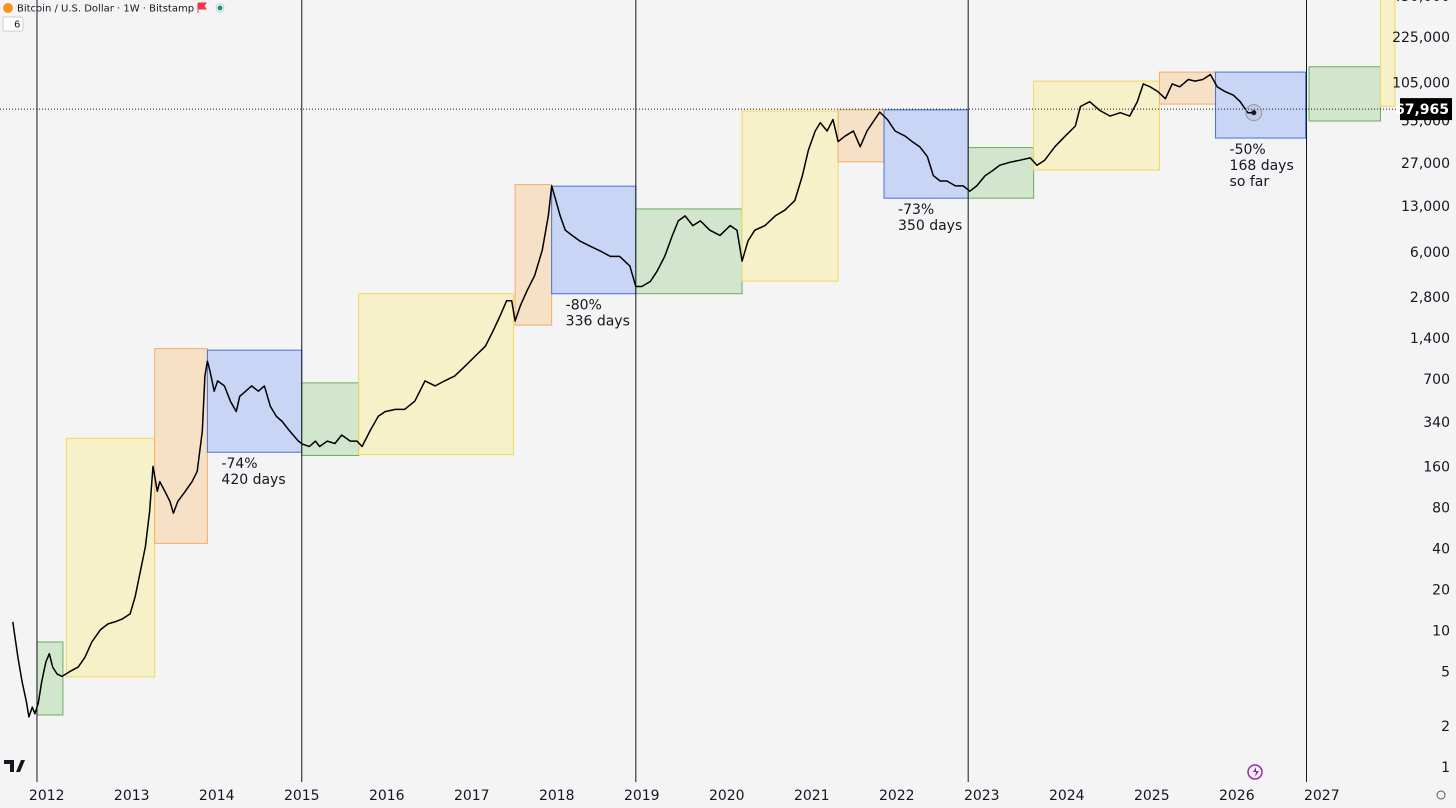 The width and height of the screenshot is (1456, 808). I want to click on current-dot, so click(1254, 113).